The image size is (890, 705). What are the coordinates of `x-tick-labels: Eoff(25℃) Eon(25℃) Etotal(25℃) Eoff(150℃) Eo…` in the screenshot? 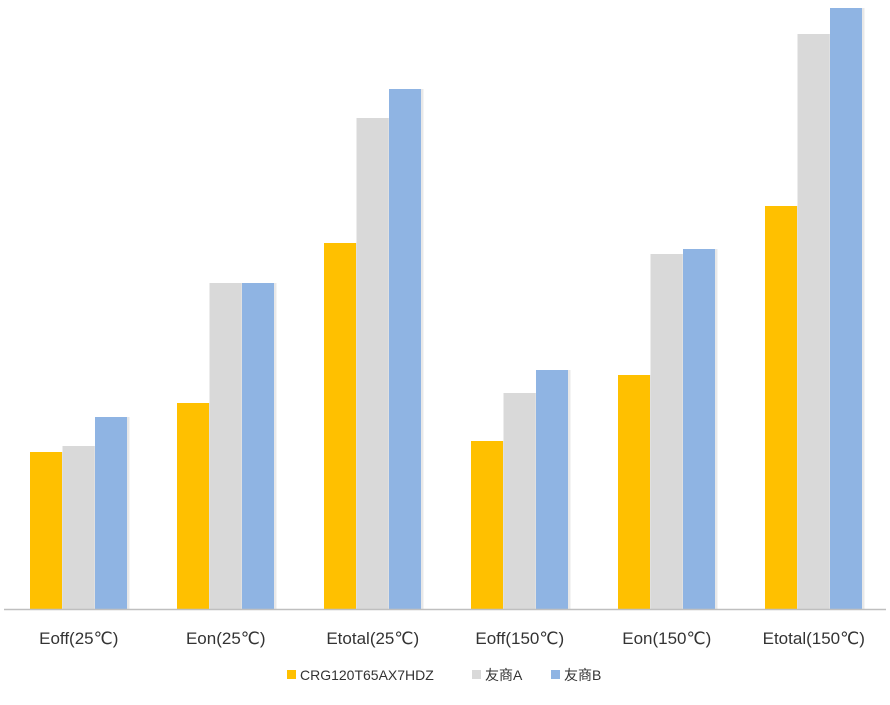 It's located at (452, 638).